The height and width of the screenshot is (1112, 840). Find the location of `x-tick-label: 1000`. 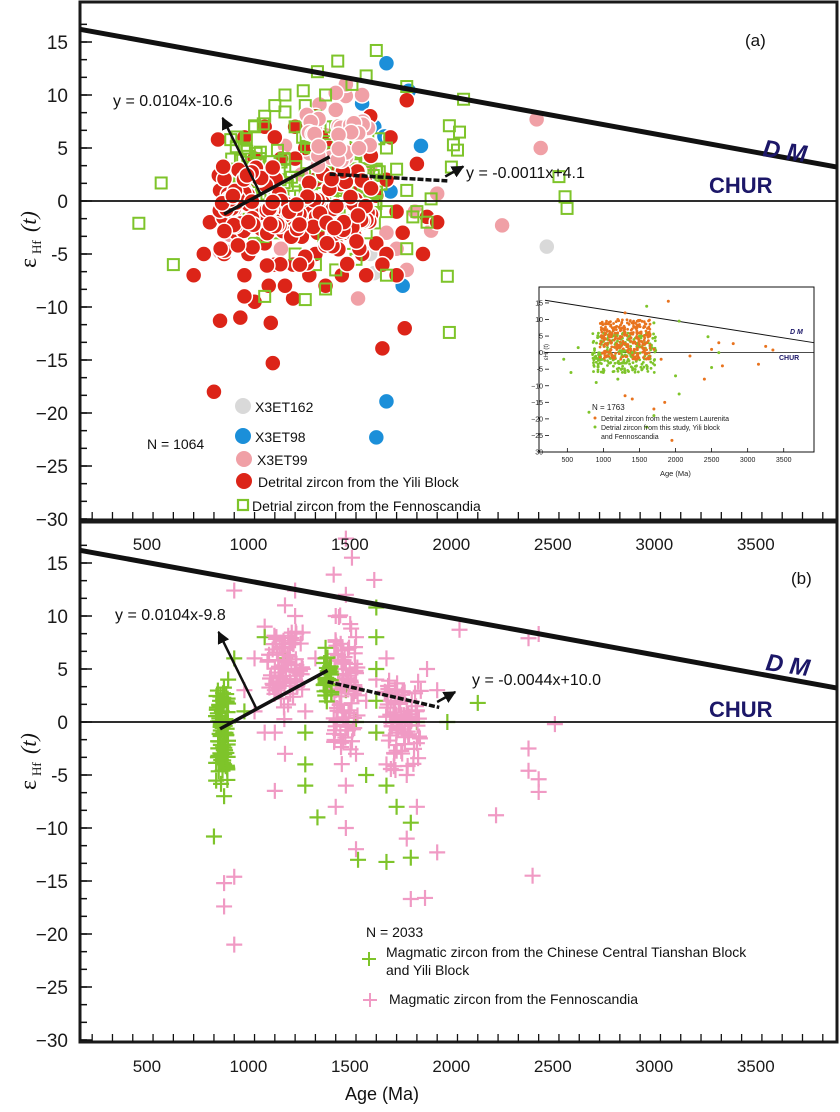

x-tick-label: 1000 is located at coordinates (248, 544).